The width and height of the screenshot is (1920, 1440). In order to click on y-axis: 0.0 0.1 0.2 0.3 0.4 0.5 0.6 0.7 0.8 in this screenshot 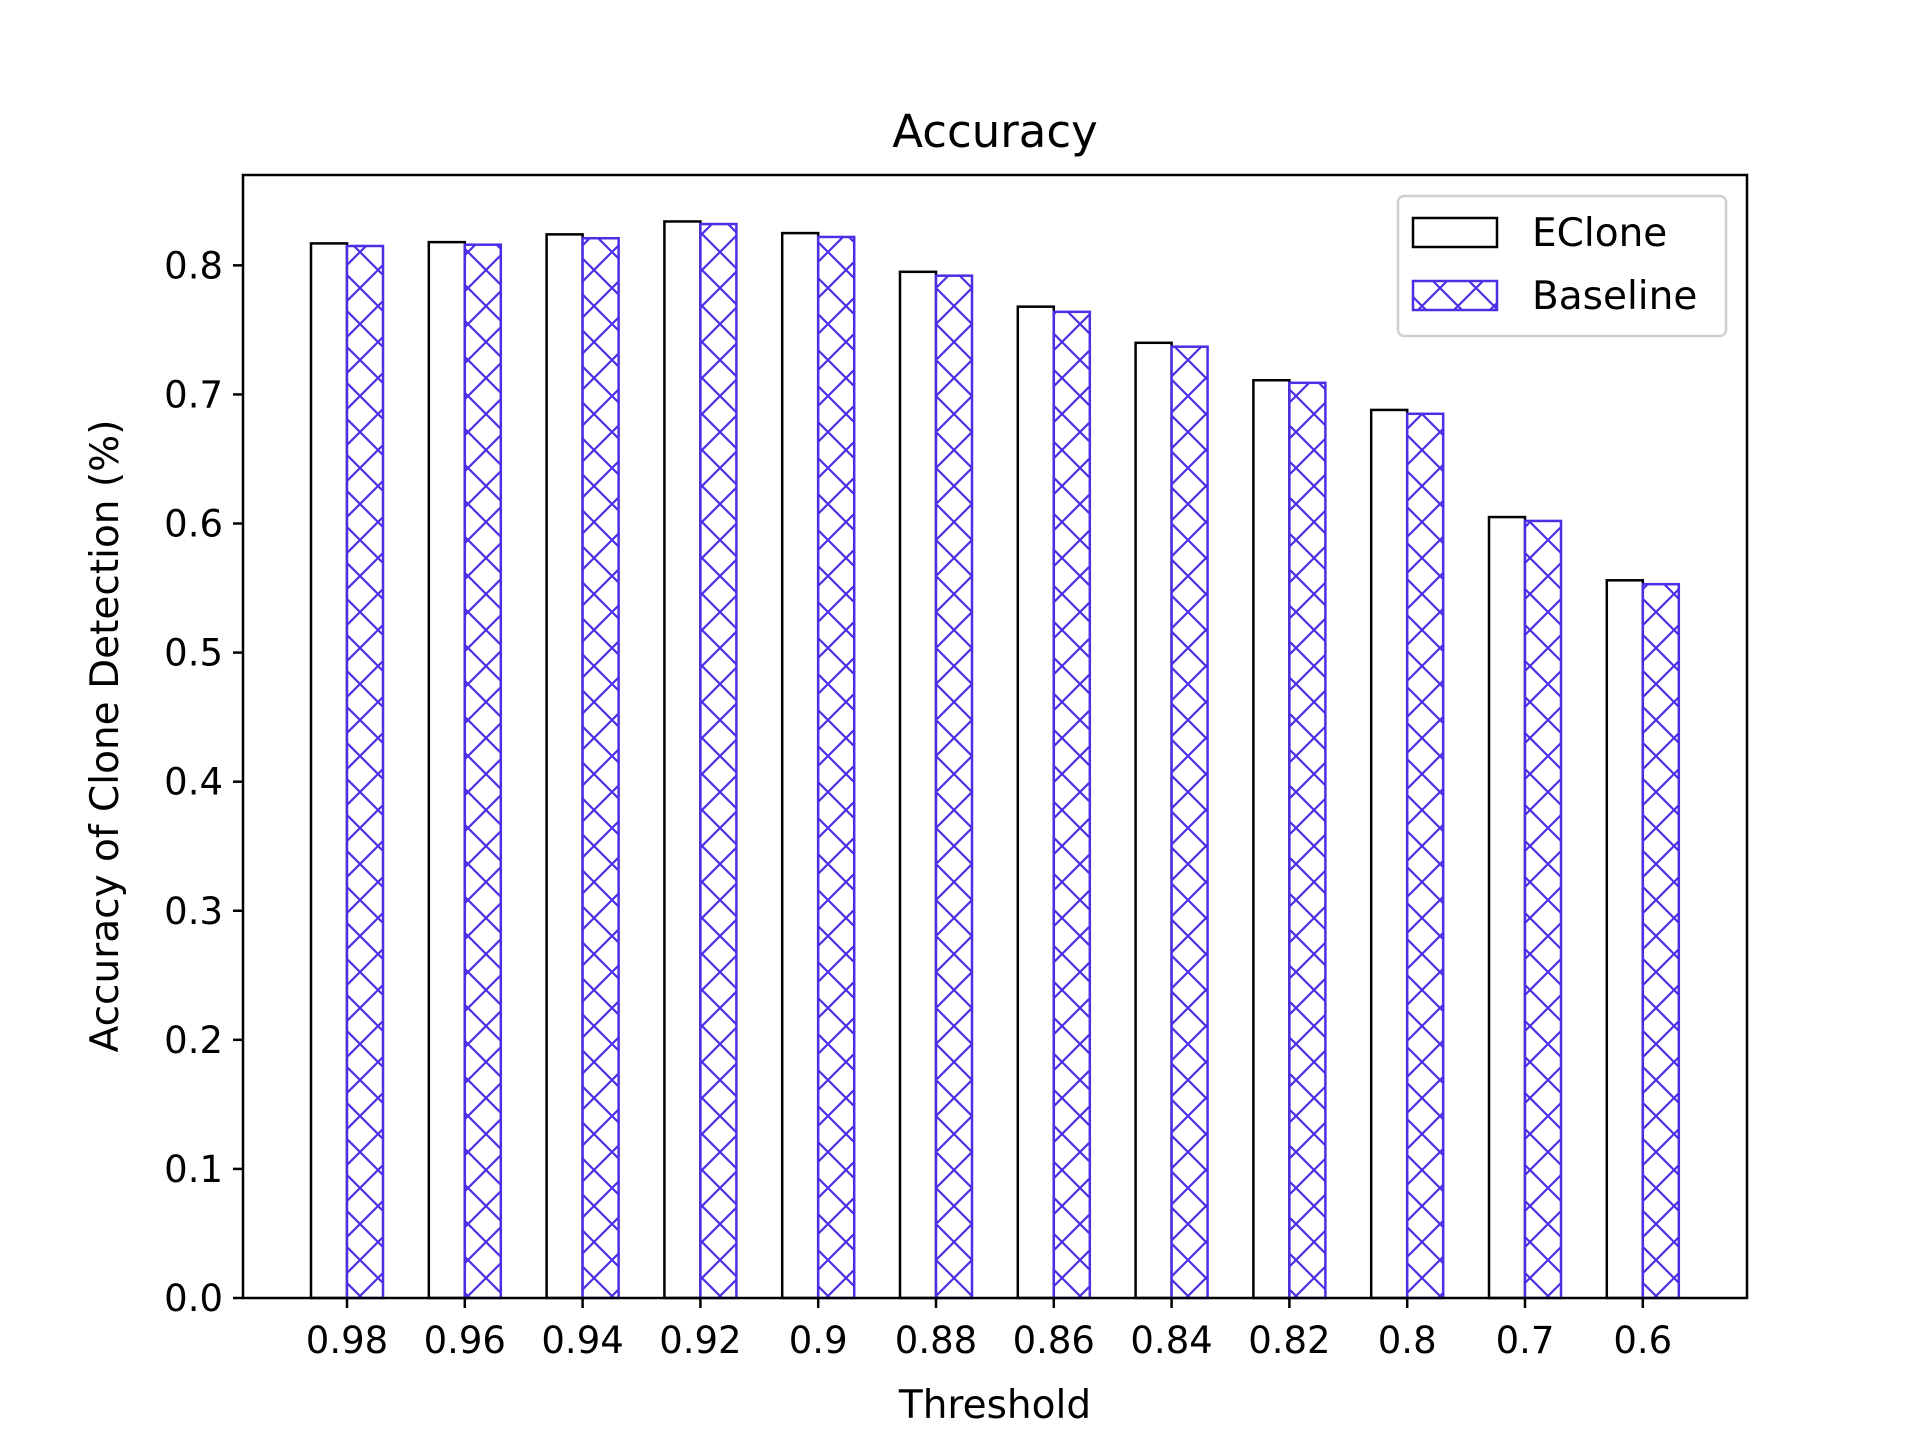, I will do `click(203, 782)`.